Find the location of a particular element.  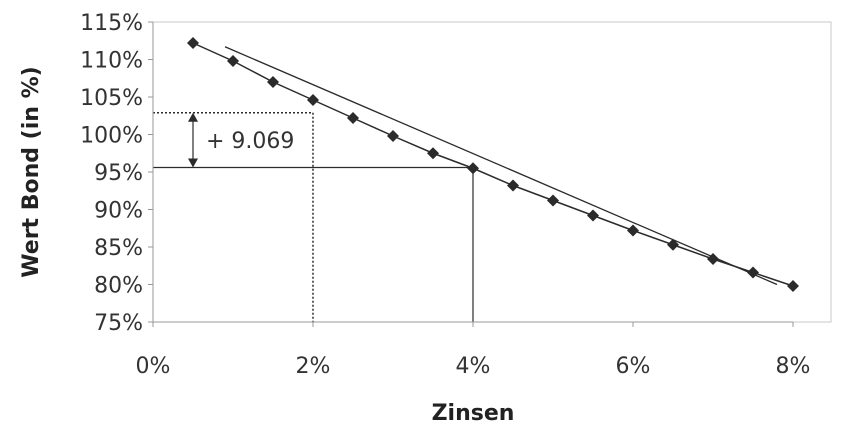

y-tick-label: 100% is located at coordinates (111, 136).